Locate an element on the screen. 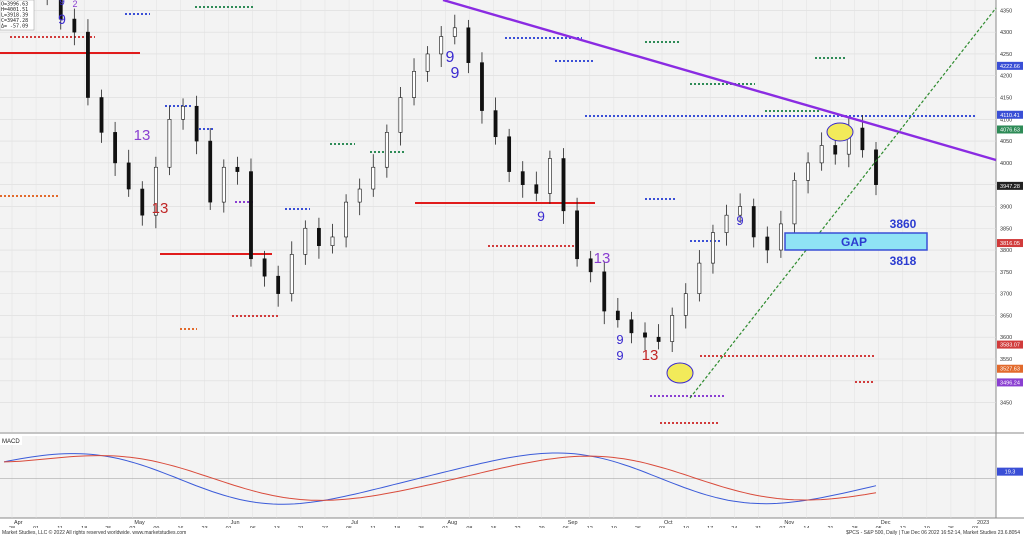 The width and height of the screenshot is (1024, 536). x-month-label: Oct is located at coordinates (668, 523).